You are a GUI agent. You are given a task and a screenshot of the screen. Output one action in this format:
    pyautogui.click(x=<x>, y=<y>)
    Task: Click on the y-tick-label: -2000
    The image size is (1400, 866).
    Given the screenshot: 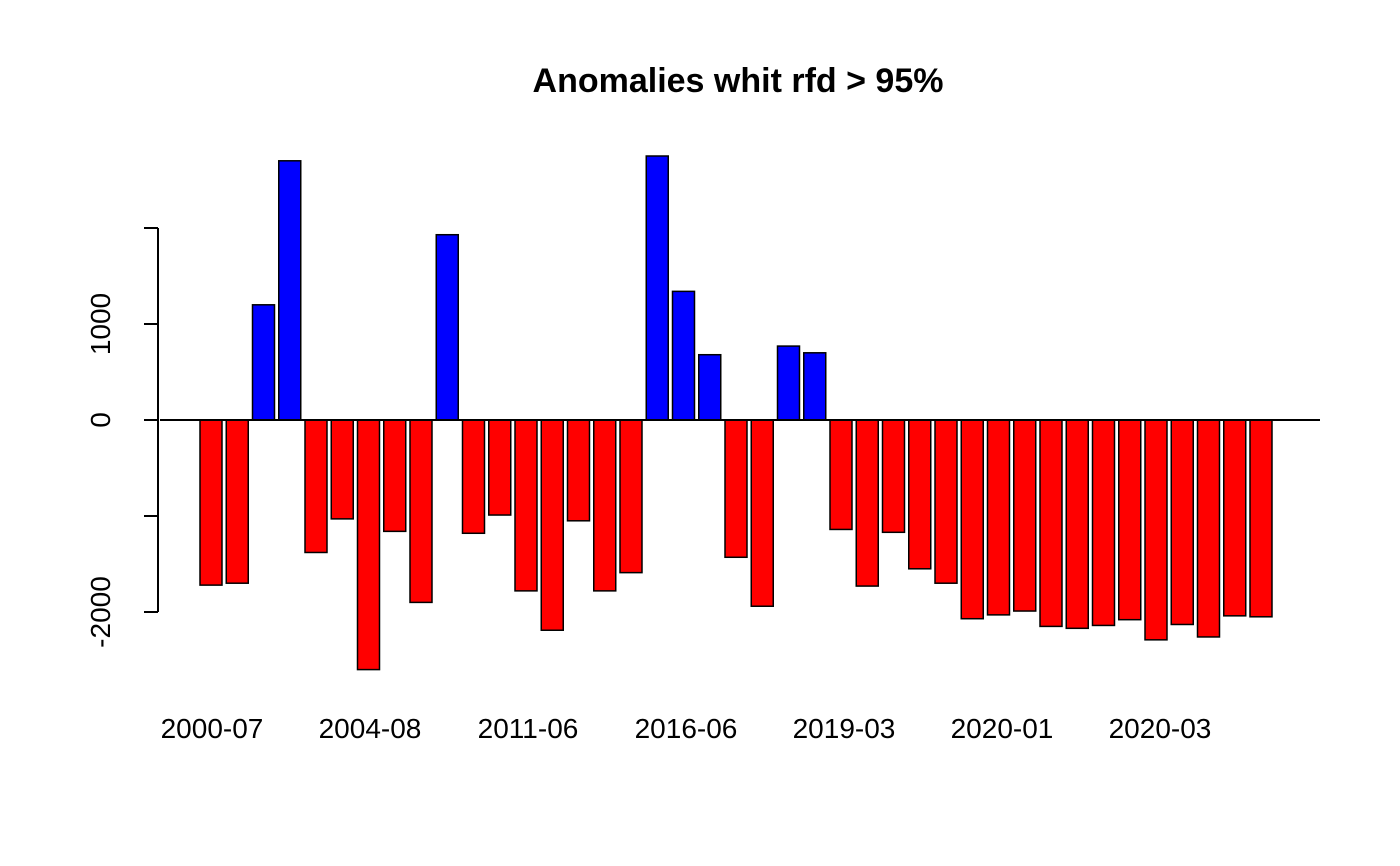 What is the action you would take?
    pyautogui.click(x=100, y=612)
    